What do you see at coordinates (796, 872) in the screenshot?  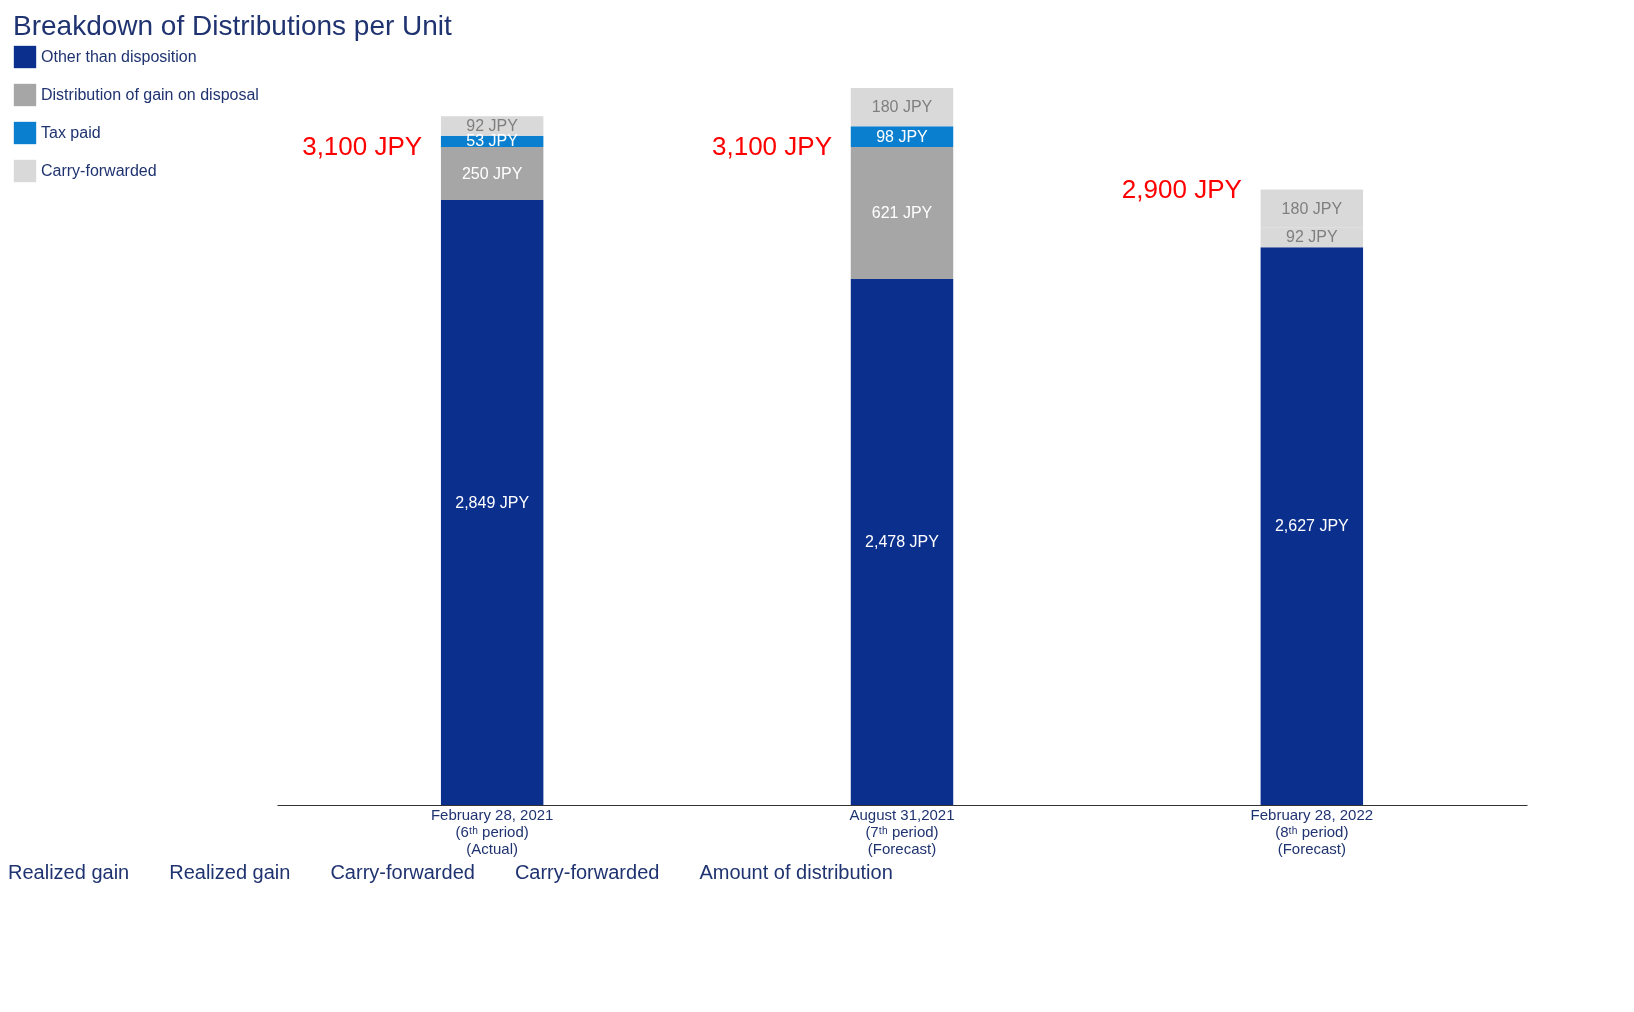 I see `text: Amount of distribution` at bounding box center [796, 872].